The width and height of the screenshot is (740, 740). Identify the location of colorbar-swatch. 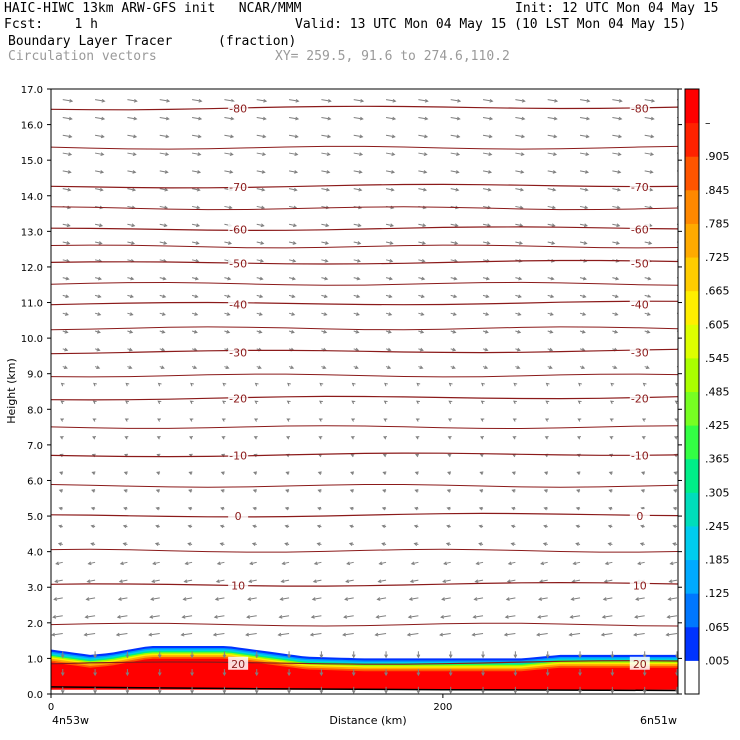
(692, 643).